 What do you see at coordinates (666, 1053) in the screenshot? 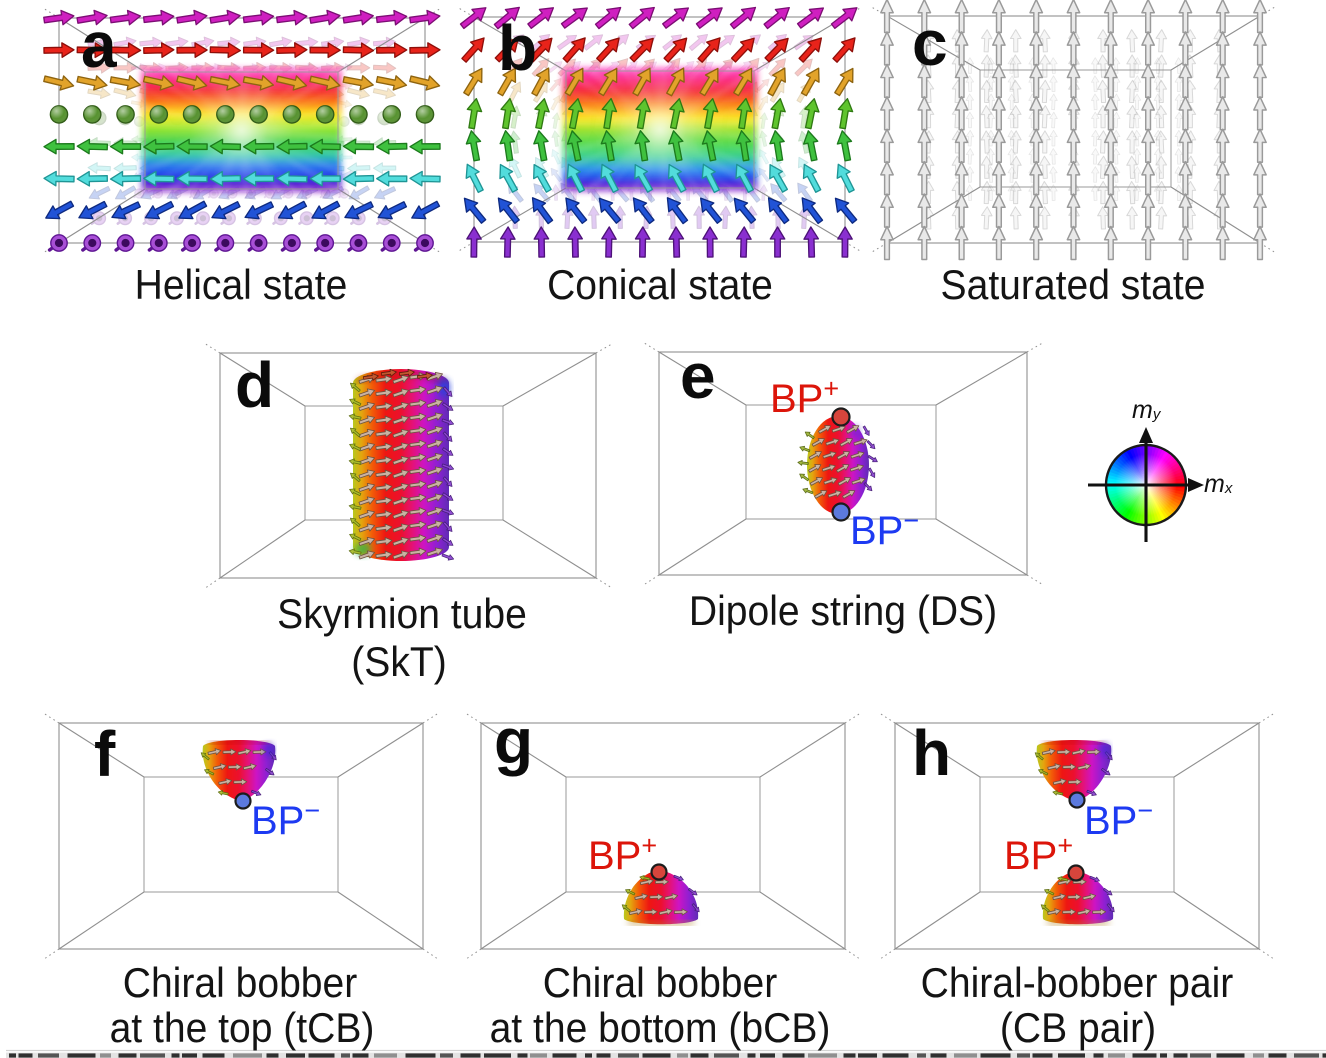
I see `next-figure-cropped-strip` at bounding box center [666, 1053].